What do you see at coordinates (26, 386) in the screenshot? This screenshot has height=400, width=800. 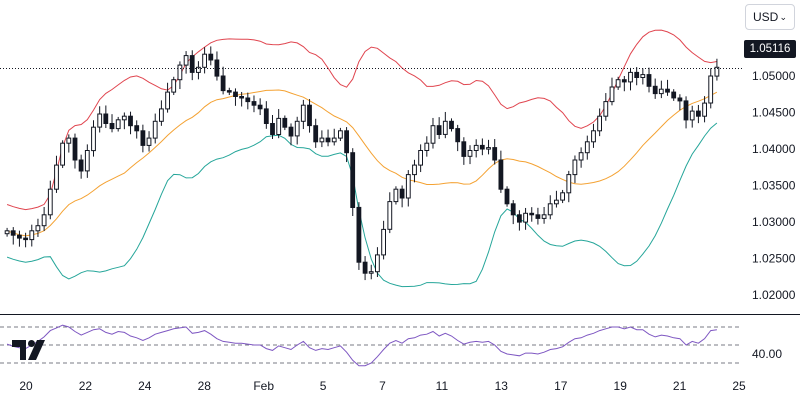 I see `date-tick-label: 20` at bounding box center [26, 386].